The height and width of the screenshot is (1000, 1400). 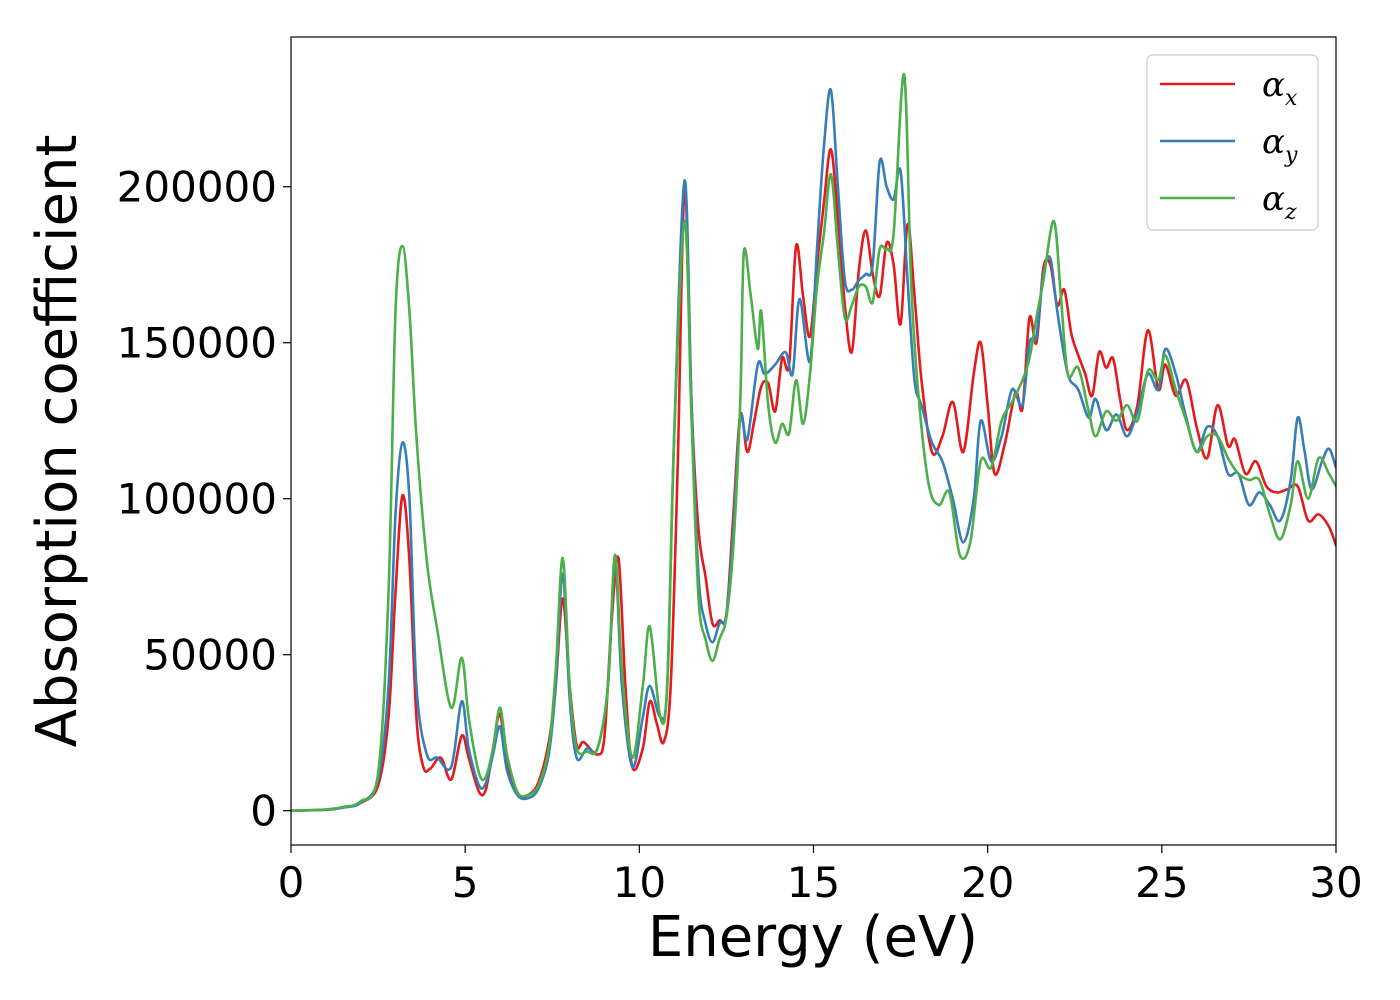 I want to click on legend-label-x: αx, so click(x=1280, y=88).